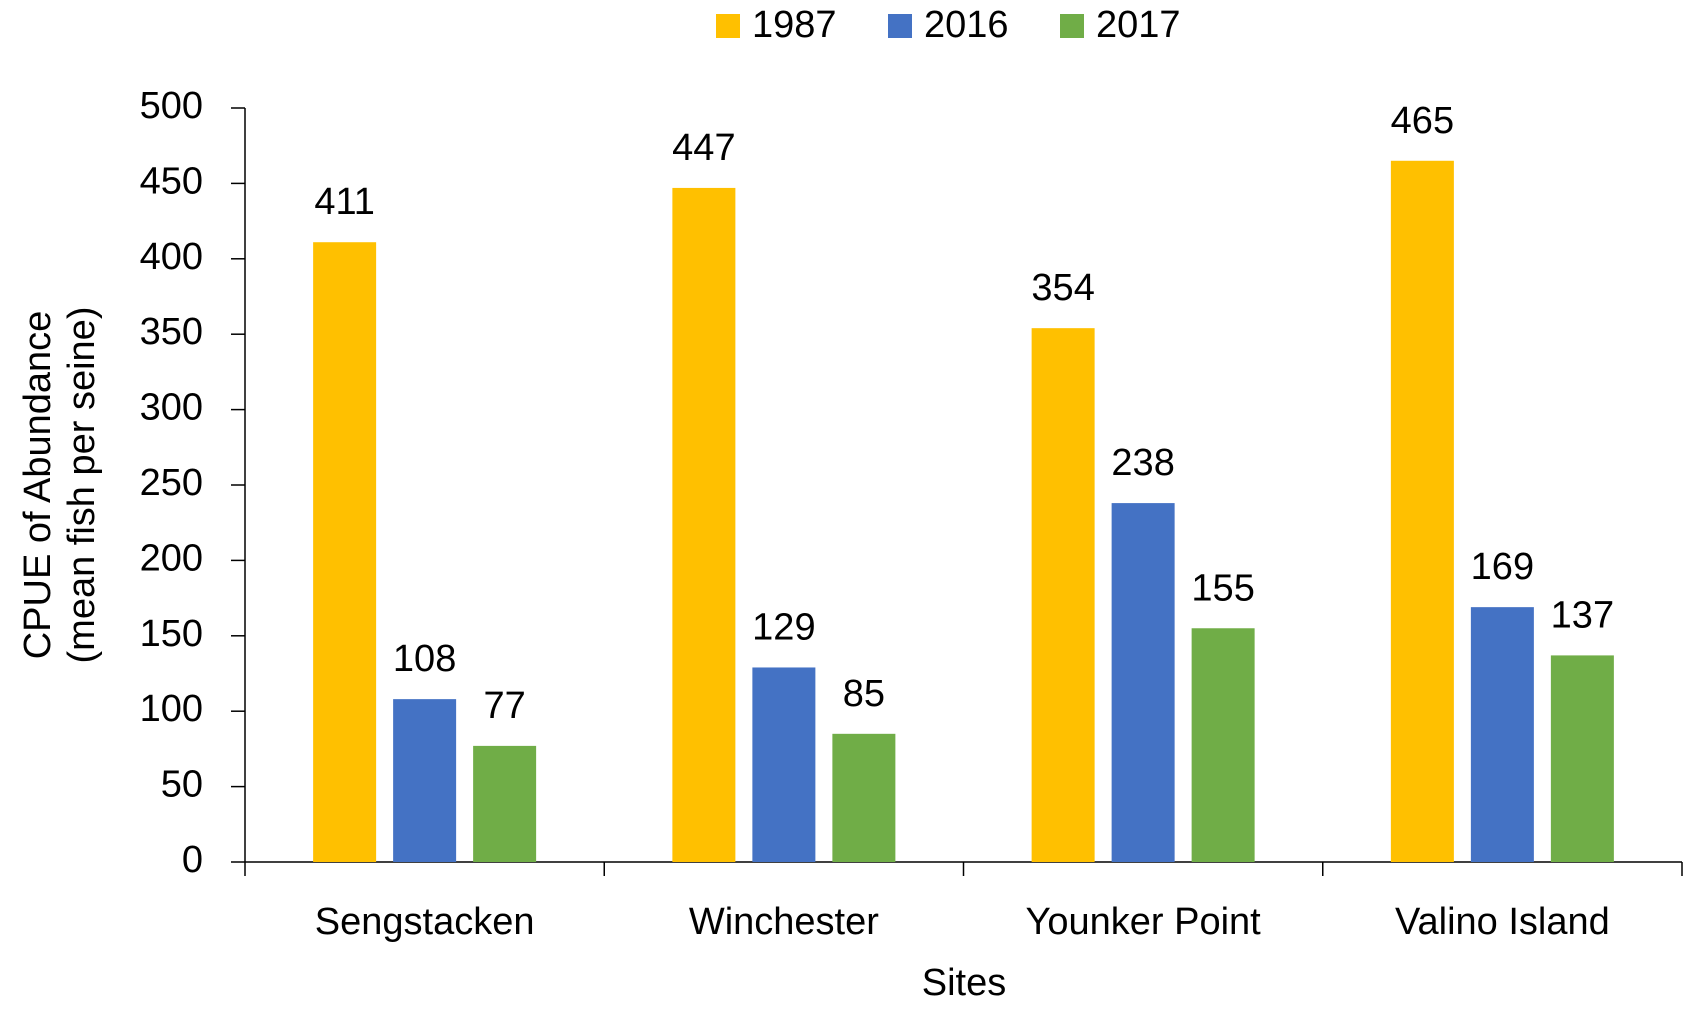  What do you see at coordinates (82, 485) in the screenshot?
I see `y-axis-label-line: (mean fish per seine)` at bounding box center [82, 485].